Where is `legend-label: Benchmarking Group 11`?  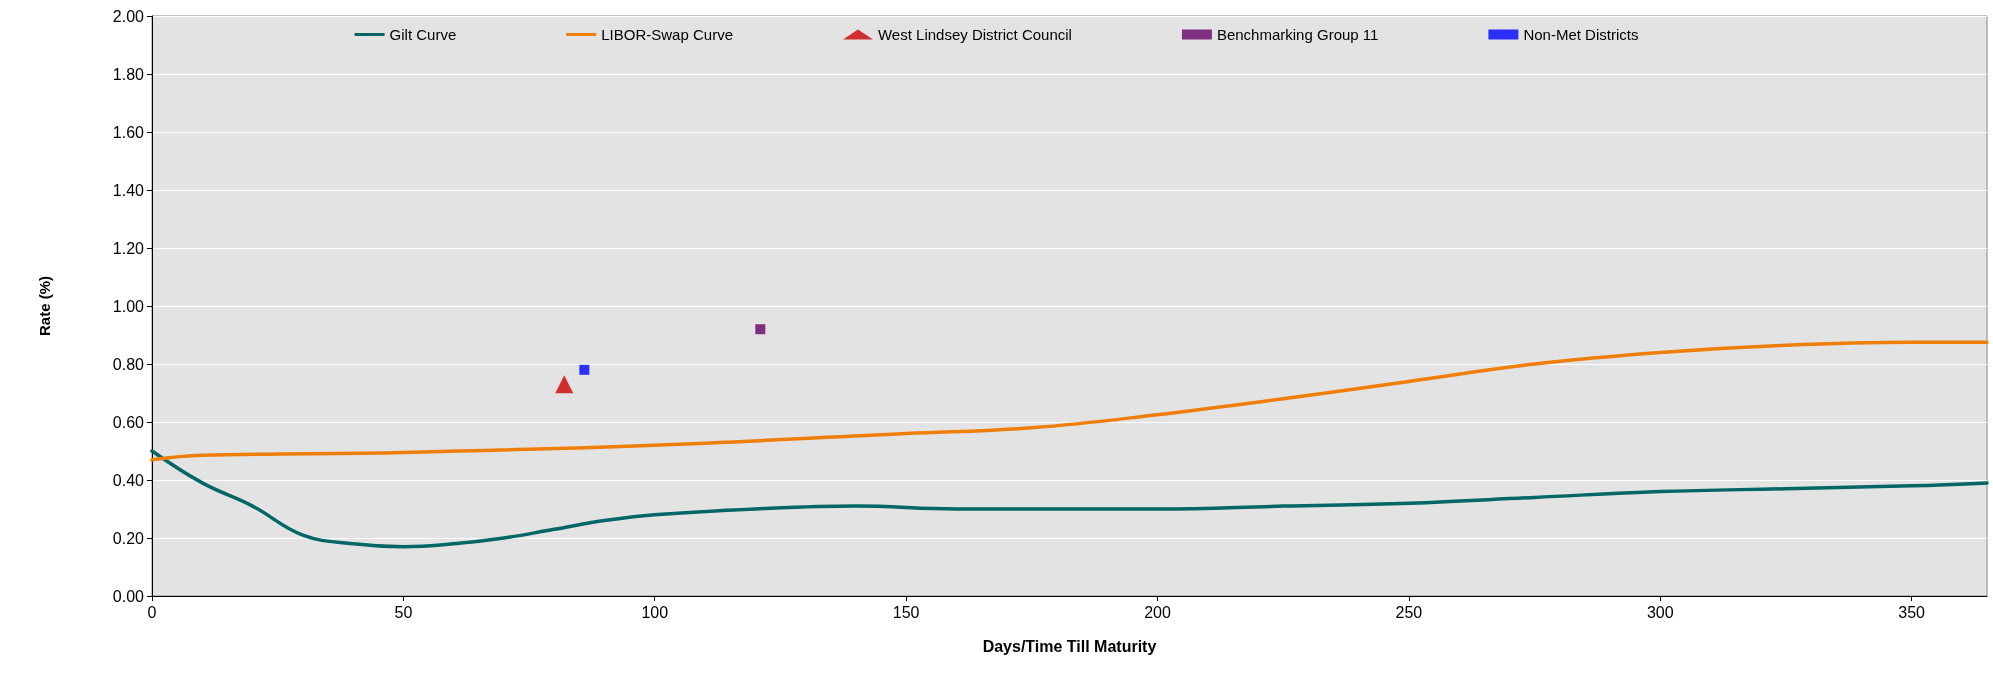 legend-label: Benchmarking Group 11 is located at coordinates (1297, 34).